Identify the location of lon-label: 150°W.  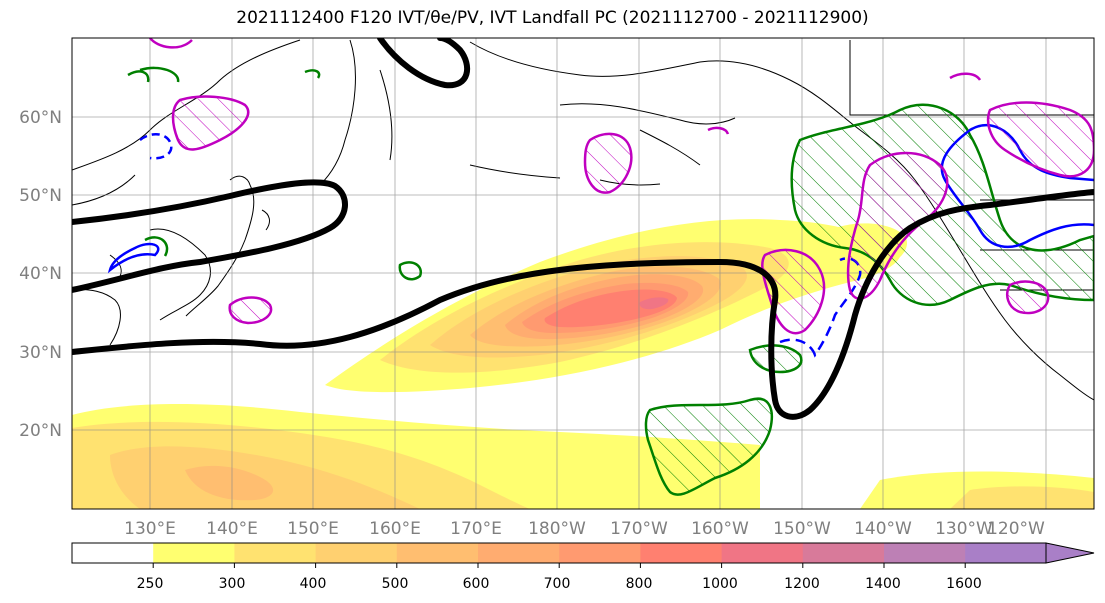
(802, 529).